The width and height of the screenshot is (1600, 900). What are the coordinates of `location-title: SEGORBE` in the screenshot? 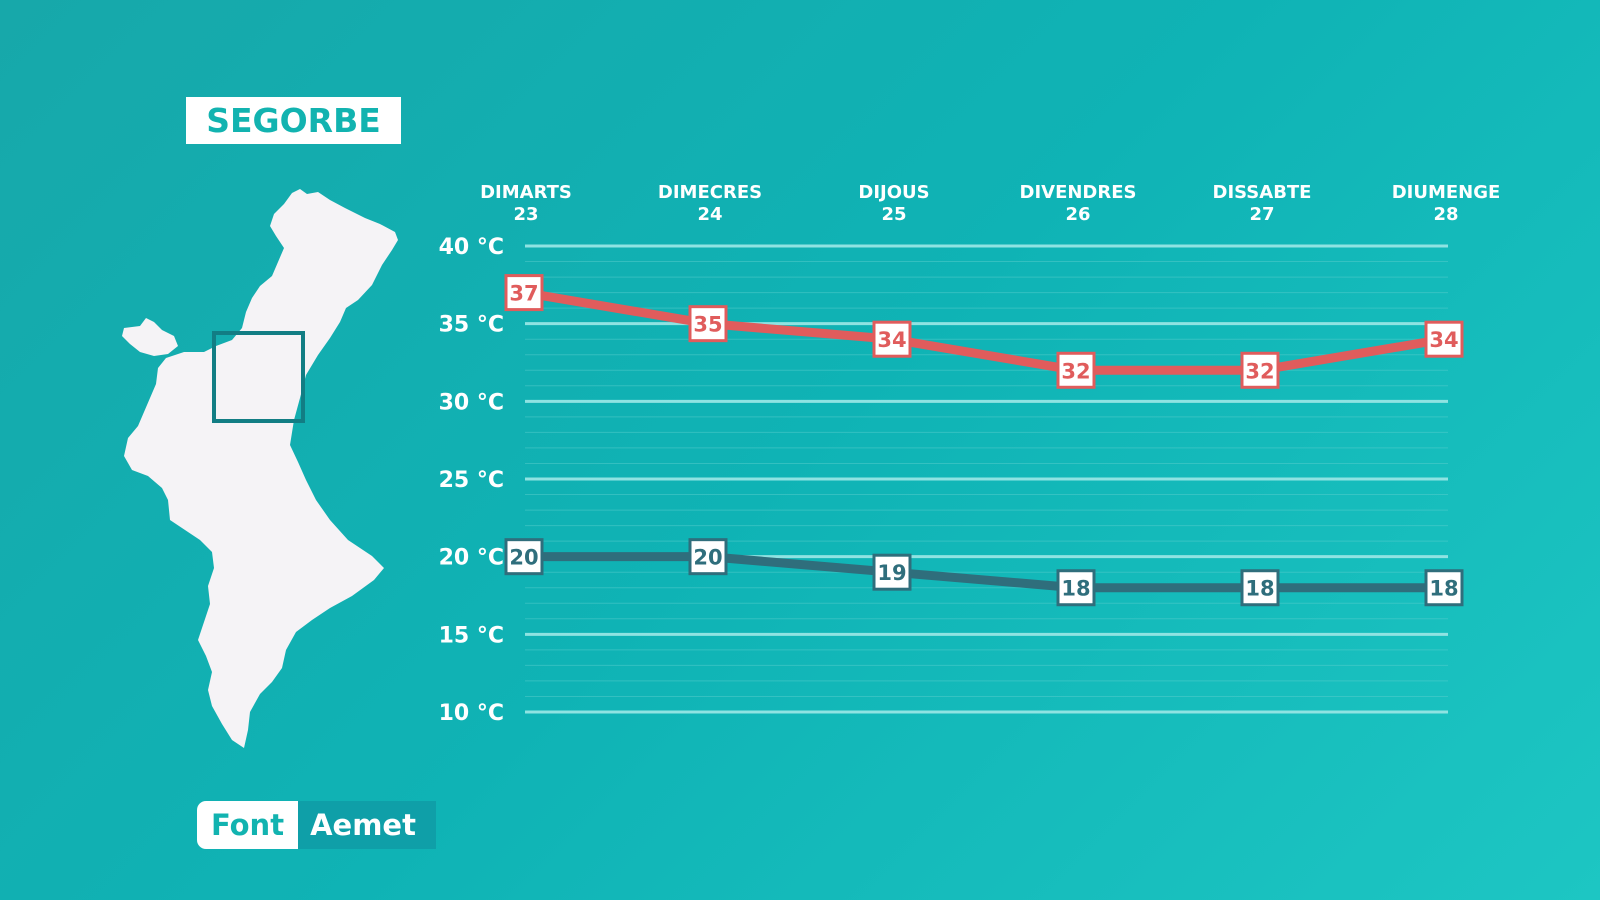 It's located at (293, 120).